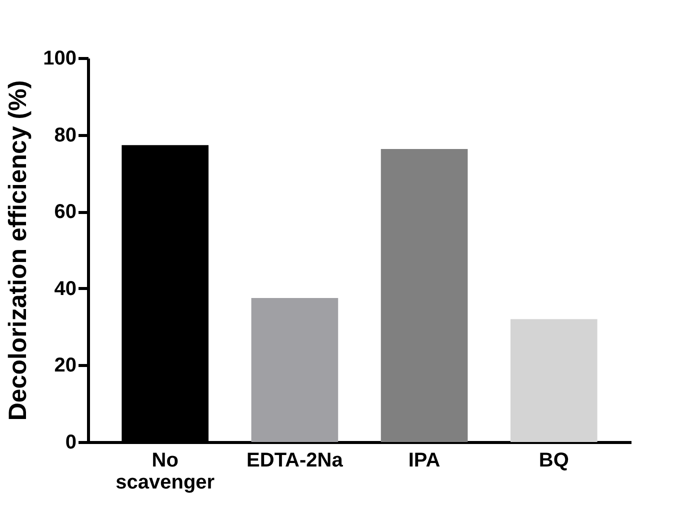 Image resolution: width=694 pixels, height=514 pixels. What do you see at coordinates (165, 472) in the screenshot?
I see `x-tick-label: No scavenger` at bounding box center [165, 472].